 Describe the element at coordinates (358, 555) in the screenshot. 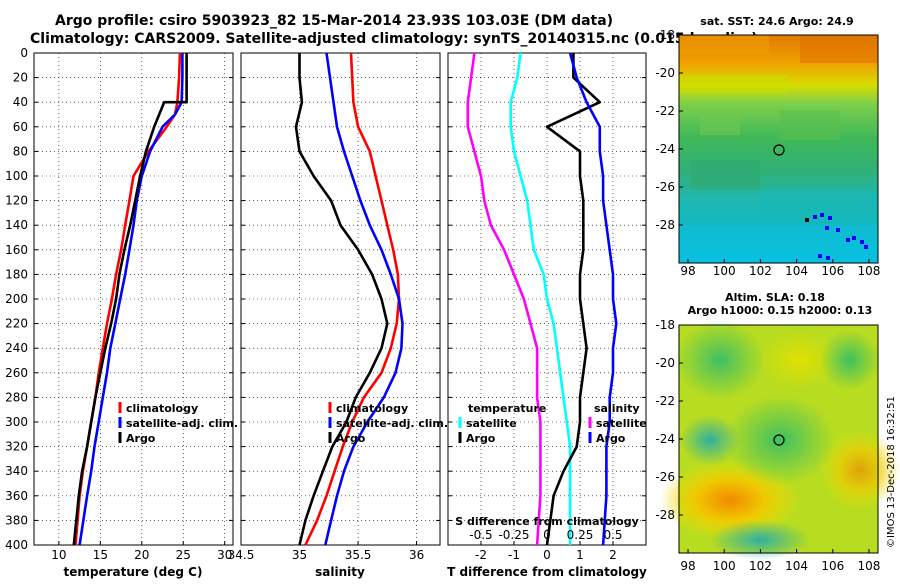

I see `x-tick-label: 35.5` at that location.